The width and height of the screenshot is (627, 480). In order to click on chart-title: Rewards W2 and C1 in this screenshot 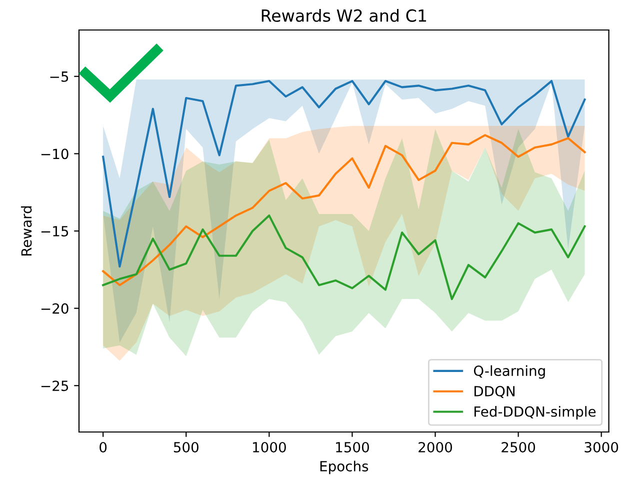, I will do `click(344, 15)`.